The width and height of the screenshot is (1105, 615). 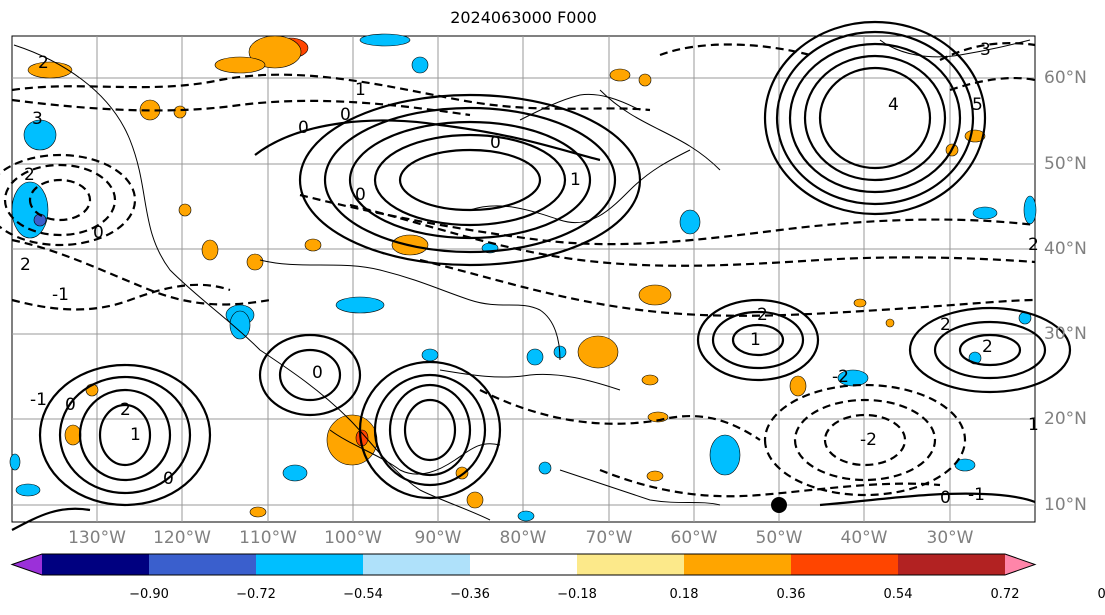 What do you see at coordinates (256, 594) in the screenshot?
I see `colorbar-tick-label: −0.72` at bounding box center [256, 594].